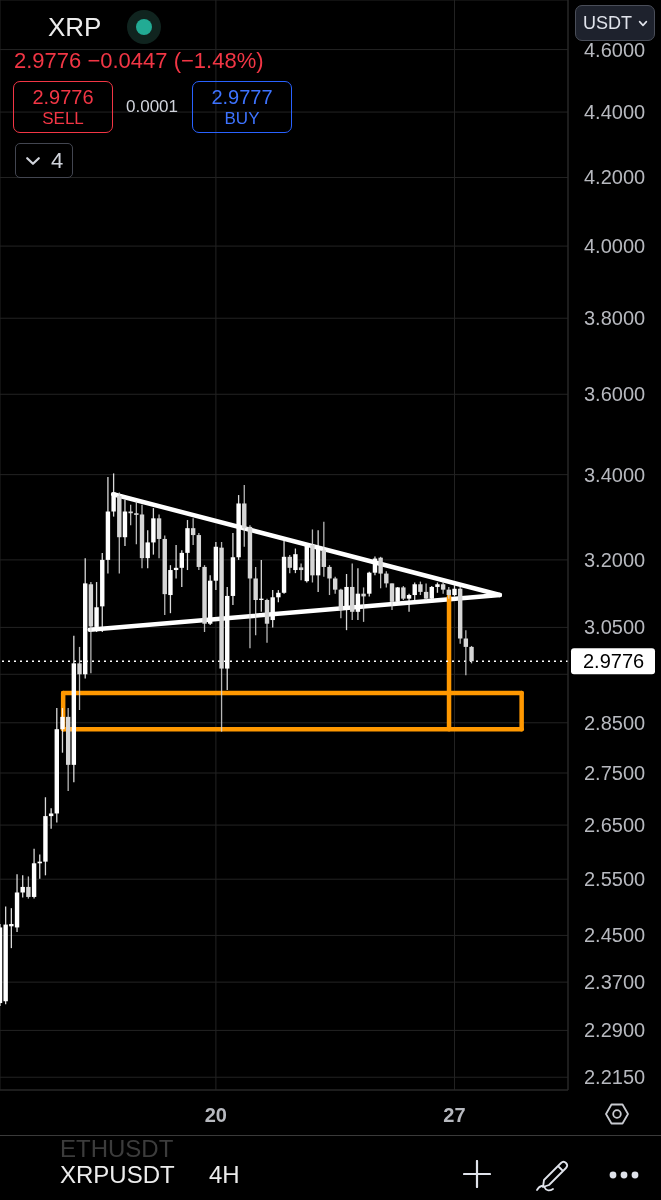 Image resolution: width=661 pixels, height=1200 pixels. I want to click on buy-button: 2.9777 BUY, so click(242, 107).